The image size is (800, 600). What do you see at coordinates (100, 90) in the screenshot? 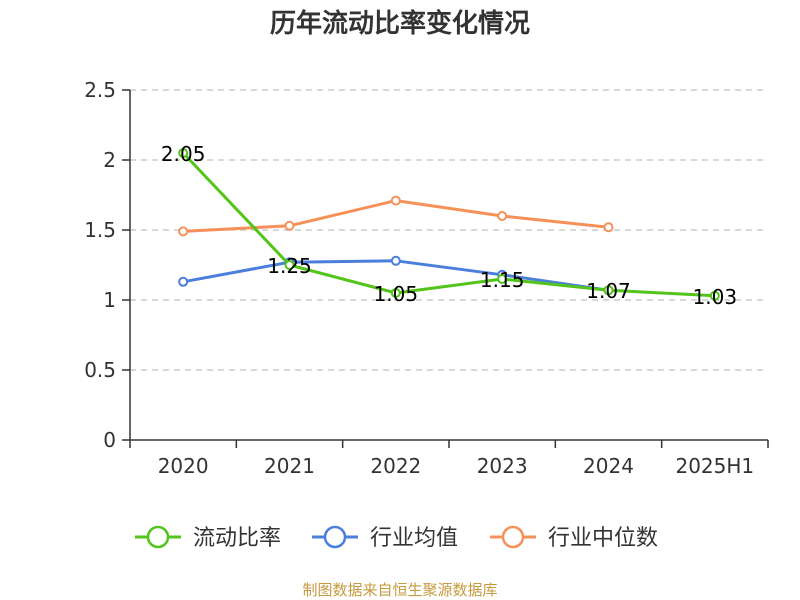
I see `y-tick-label: 2.5` at bounding box center [100, 90].